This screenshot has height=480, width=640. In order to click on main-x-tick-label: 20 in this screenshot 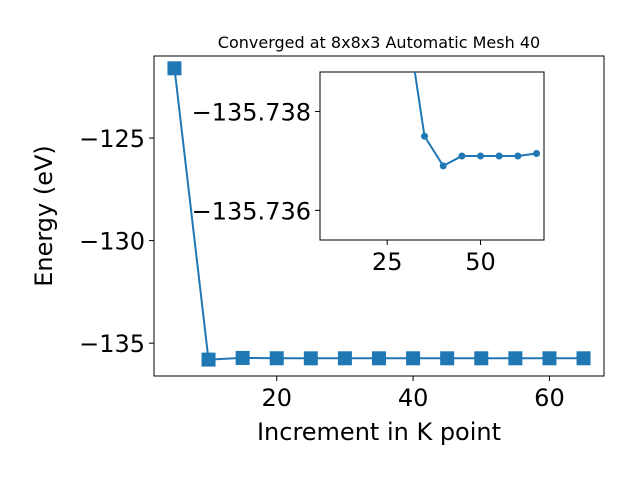, I will do `click(276, 398)`.